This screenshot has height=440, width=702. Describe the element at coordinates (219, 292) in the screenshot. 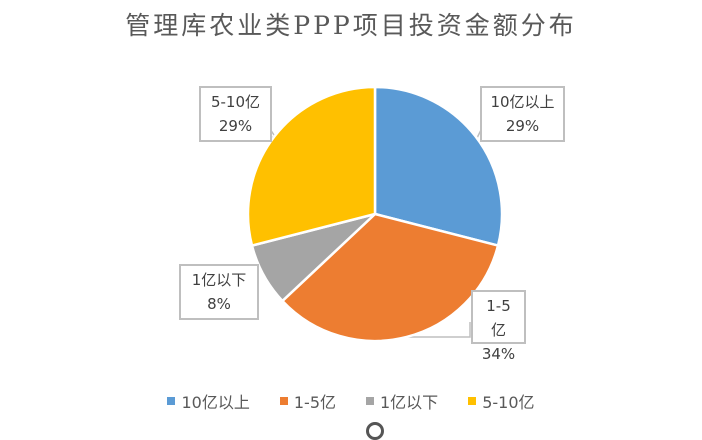

I see `data-label-below-1yi: 1亿以下 8%` at that location.